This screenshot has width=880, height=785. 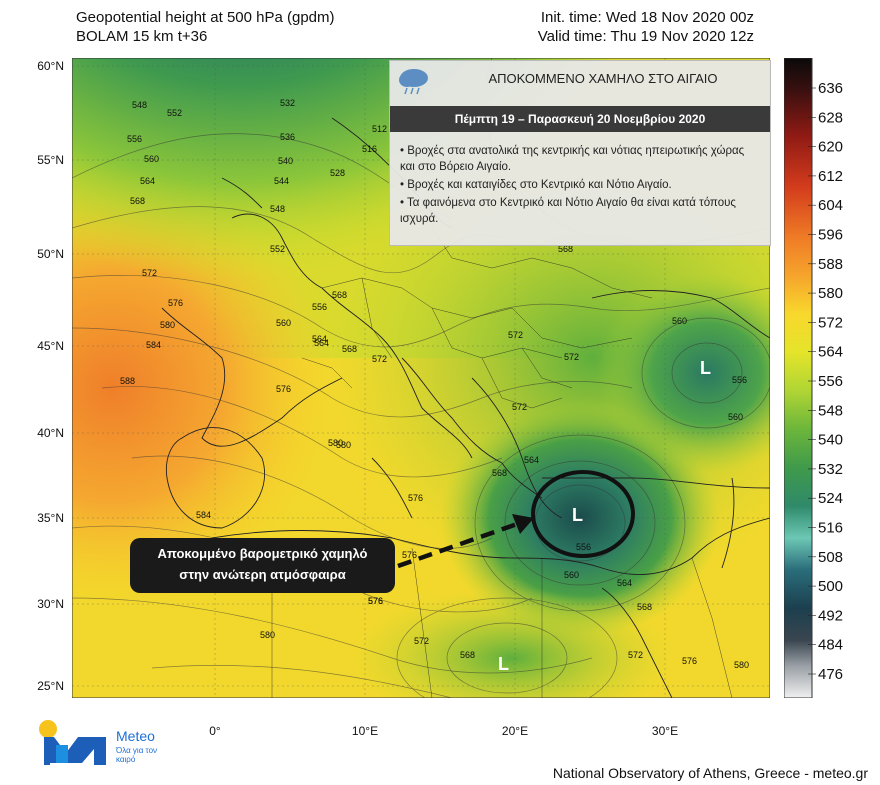 I want to click on colorbar-label: 484, so click(x=830, y=645).